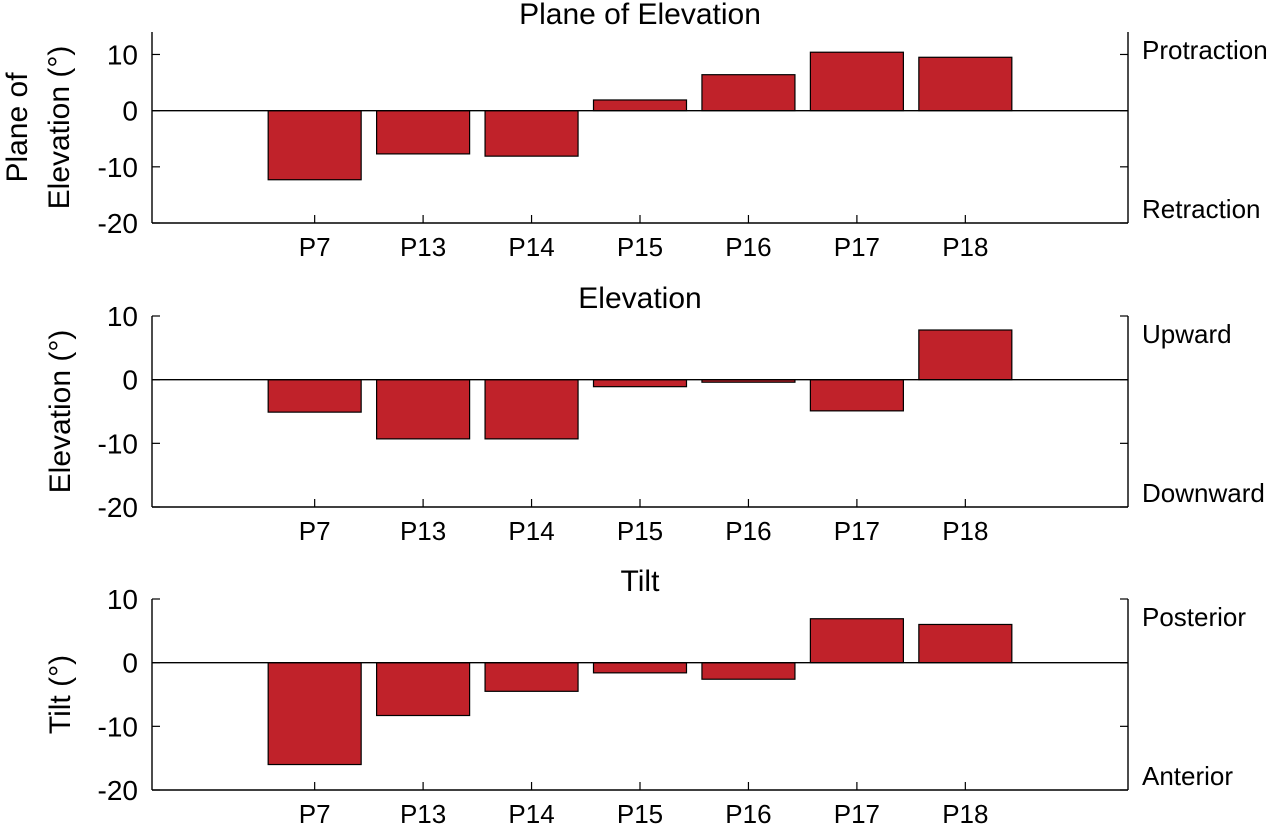 This screenshot has width=1285, height=829. What do you see at coordinates (1187, 776) in the screenshot?
I see `right-label-bottom: Anterior` at bounding box center [1187, 776].